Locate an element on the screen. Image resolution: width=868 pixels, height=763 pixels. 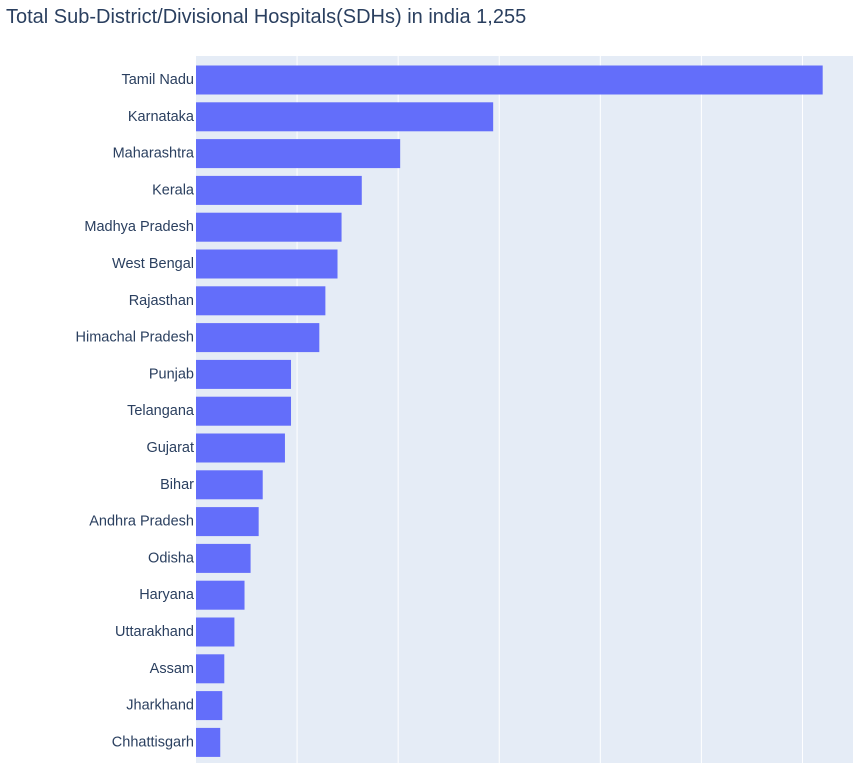
y-tick-label: West Bengal is located at coordinates (153, 264).